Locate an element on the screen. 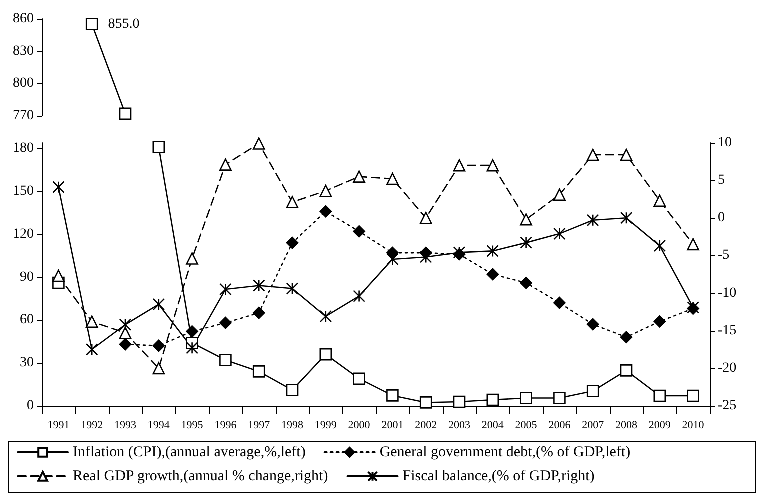 This screenshot has height=494, width=763. y-tick-label: 150 is located at coordinates (23, 192).